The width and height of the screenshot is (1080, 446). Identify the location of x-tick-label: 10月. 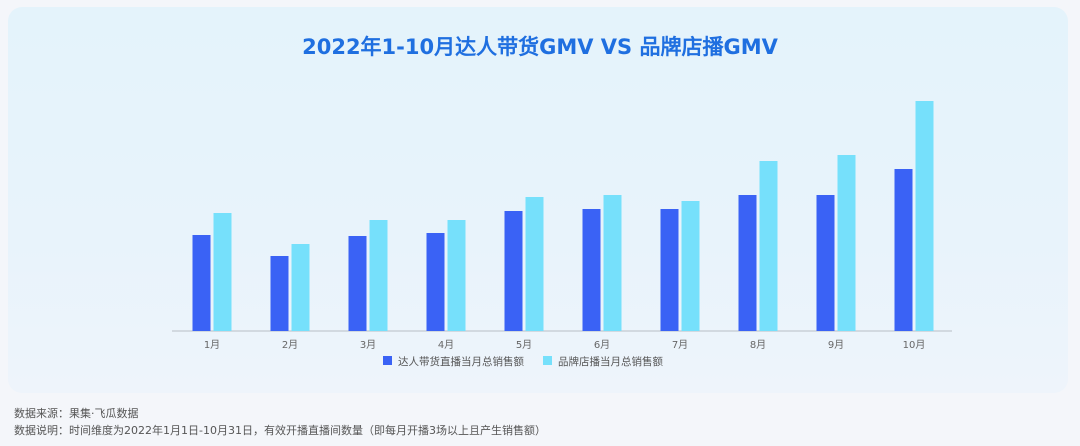
(914, 345).